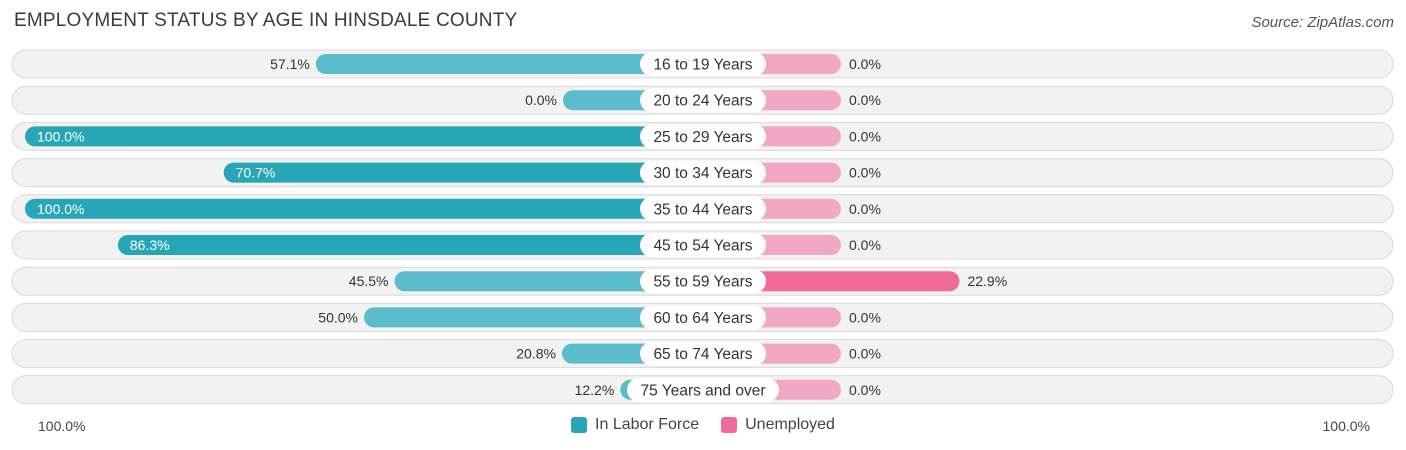 Image resolution: width=1406 pixels, height=450 pixels. Describe the element at coordinates (62, 426) in the screenshot. I see `axis-left-label: 100.0%` at that location.